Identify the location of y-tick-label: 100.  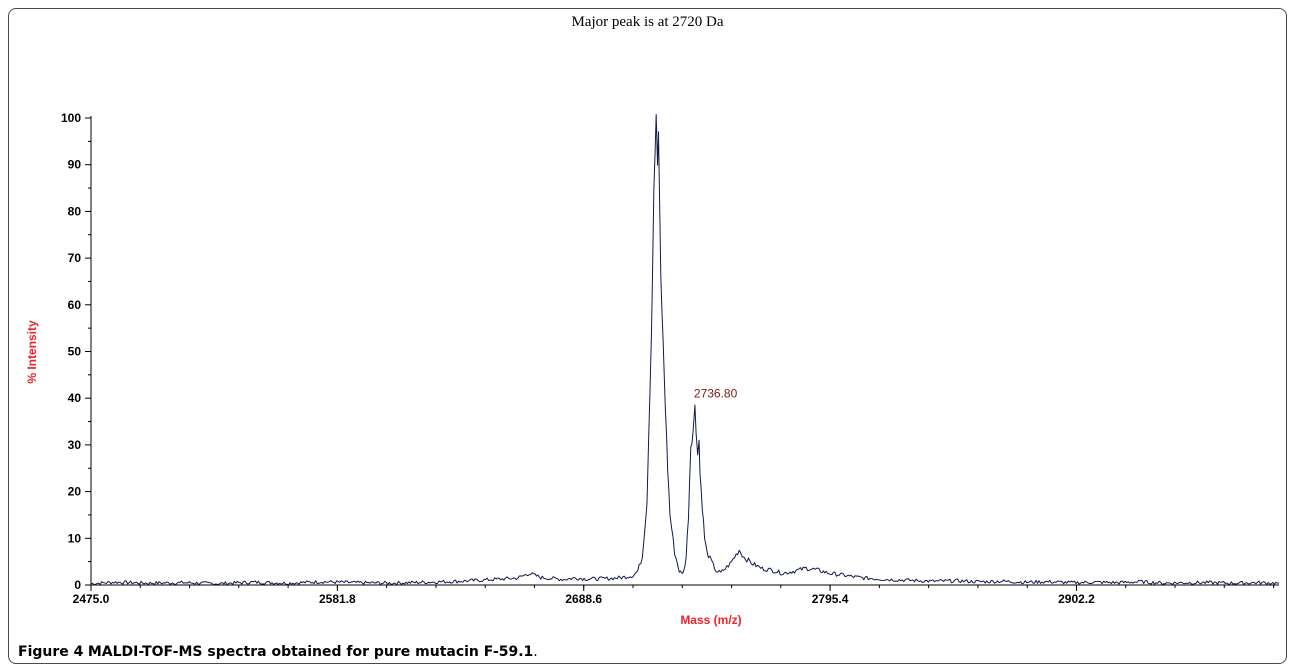
(71, 118).